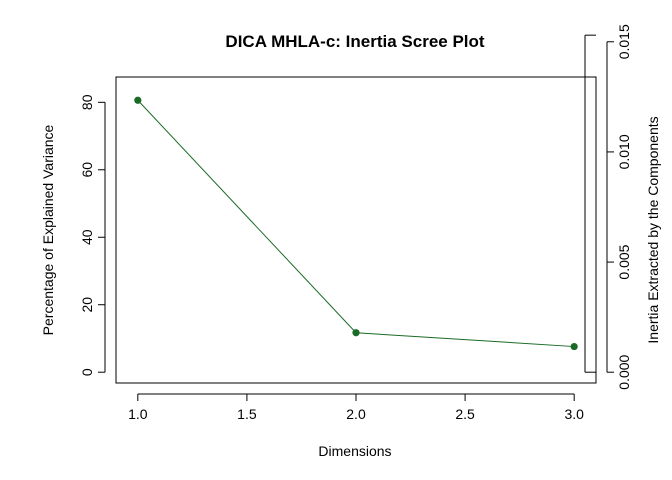  Describe the element at coordinates (48, 229) in the screenshot. I see `y-axis-label: Percentage of Explained Variance` at that location.